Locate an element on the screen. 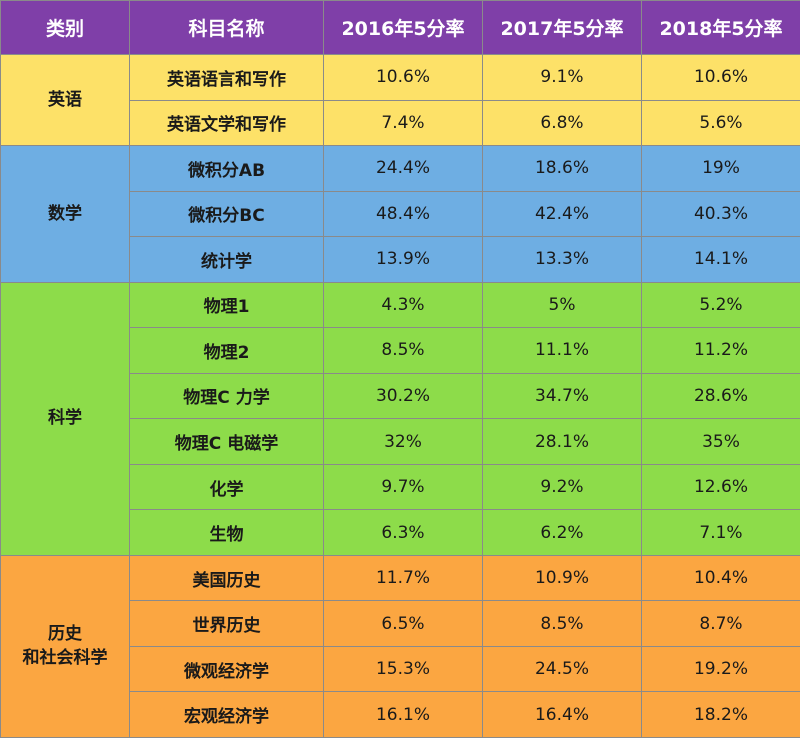  subject-cell: 英语语言和写作 is located at coordinates (226, 77).